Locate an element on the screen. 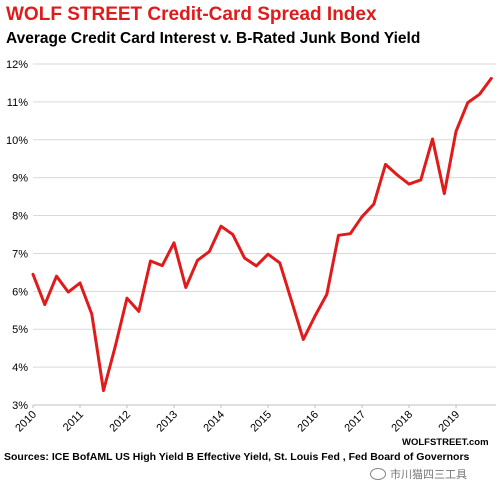  y-tick-label: 8% is located at coordinates (20, 217).